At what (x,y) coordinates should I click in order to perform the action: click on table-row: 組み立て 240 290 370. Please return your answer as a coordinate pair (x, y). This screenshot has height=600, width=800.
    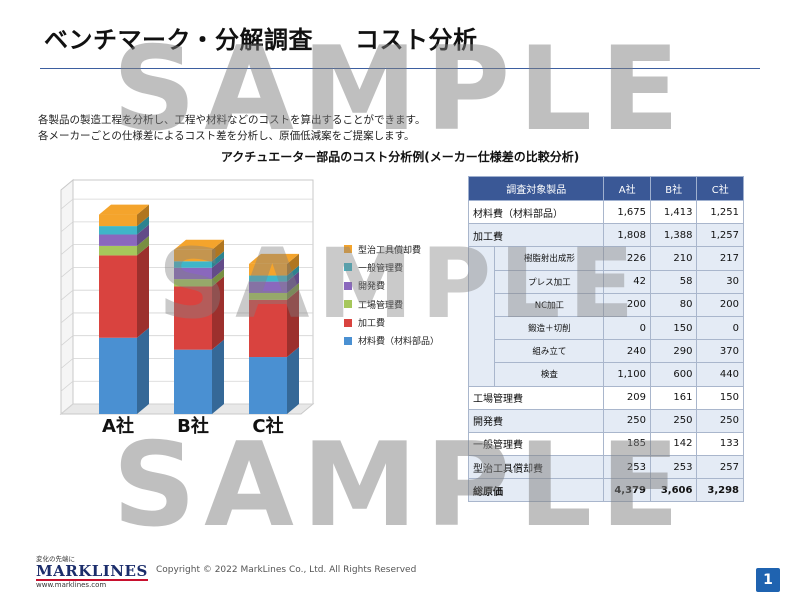
    Looking at the image, I should click on (606, 351).